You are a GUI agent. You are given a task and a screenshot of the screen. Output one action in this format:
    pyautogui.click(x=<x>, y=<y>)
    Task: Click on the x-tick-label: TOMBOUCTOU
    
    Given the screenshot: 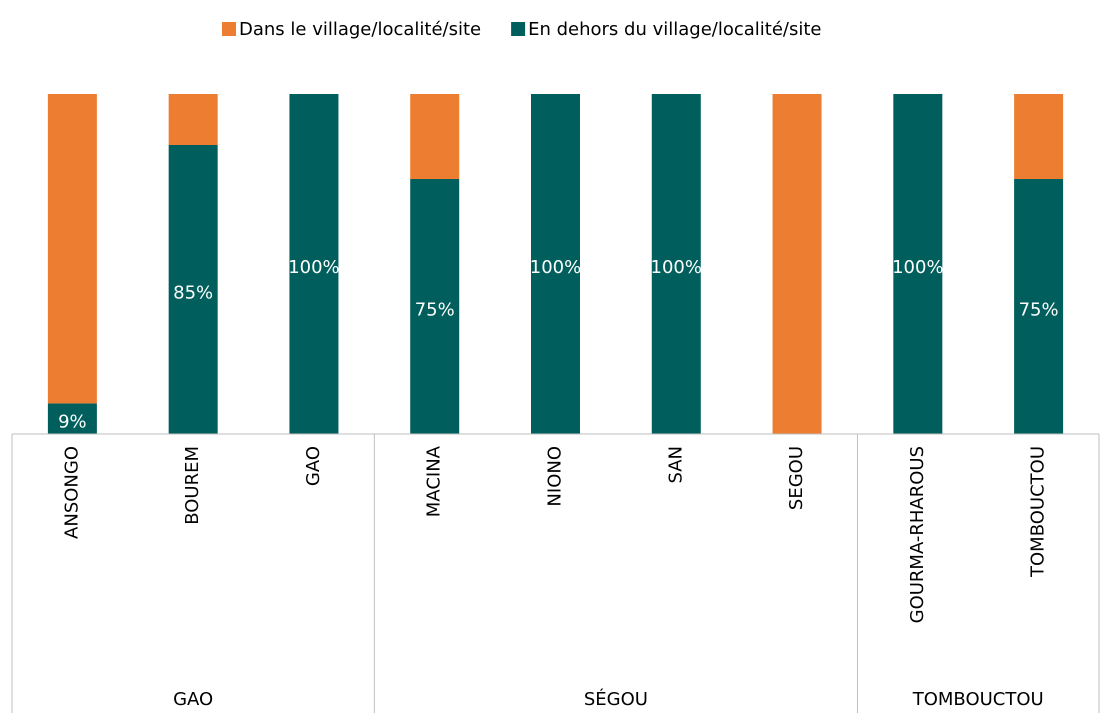 What is the action you would take?
    pyautogui.click(x=1038, y=512)
    